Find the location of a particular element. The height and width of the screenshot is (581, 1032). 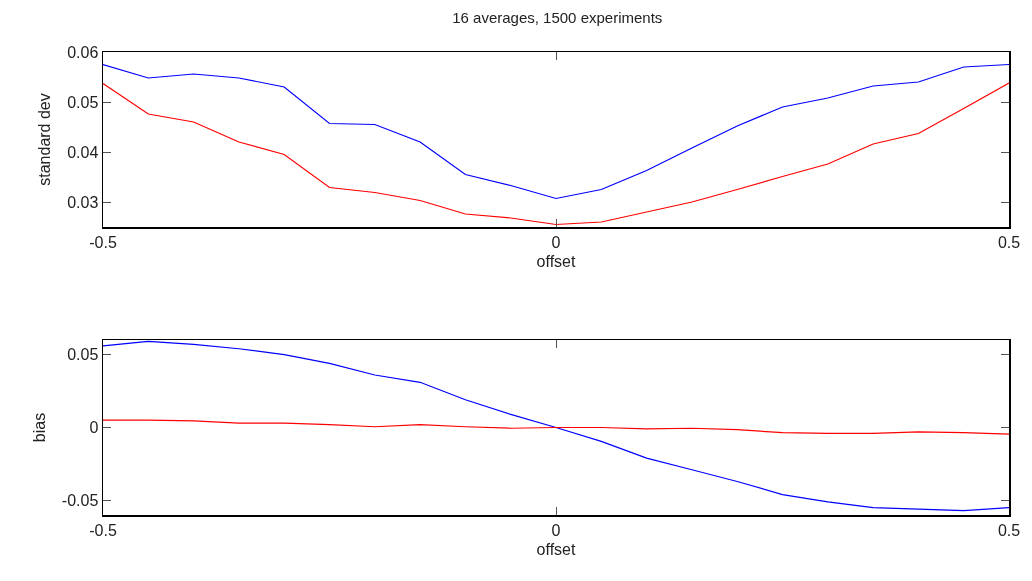

y-tick-label: 0.06 is located at coordinates (83, 52).